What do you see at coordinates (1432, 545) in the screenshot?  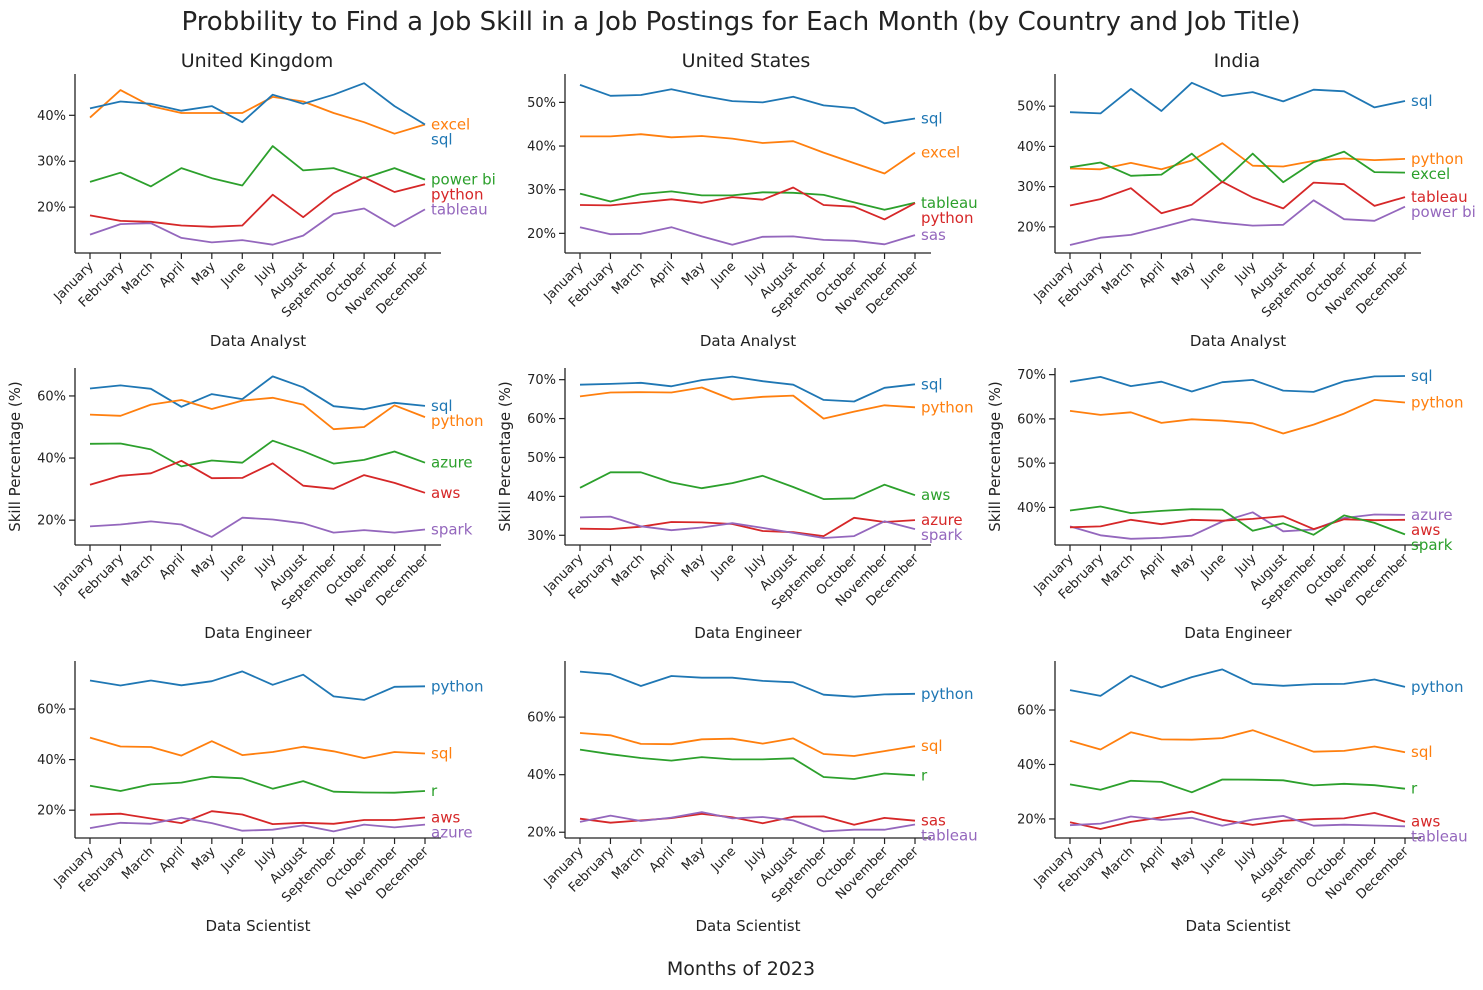 I see `series-label-spark: spark` at bounding box center [1432, 545].